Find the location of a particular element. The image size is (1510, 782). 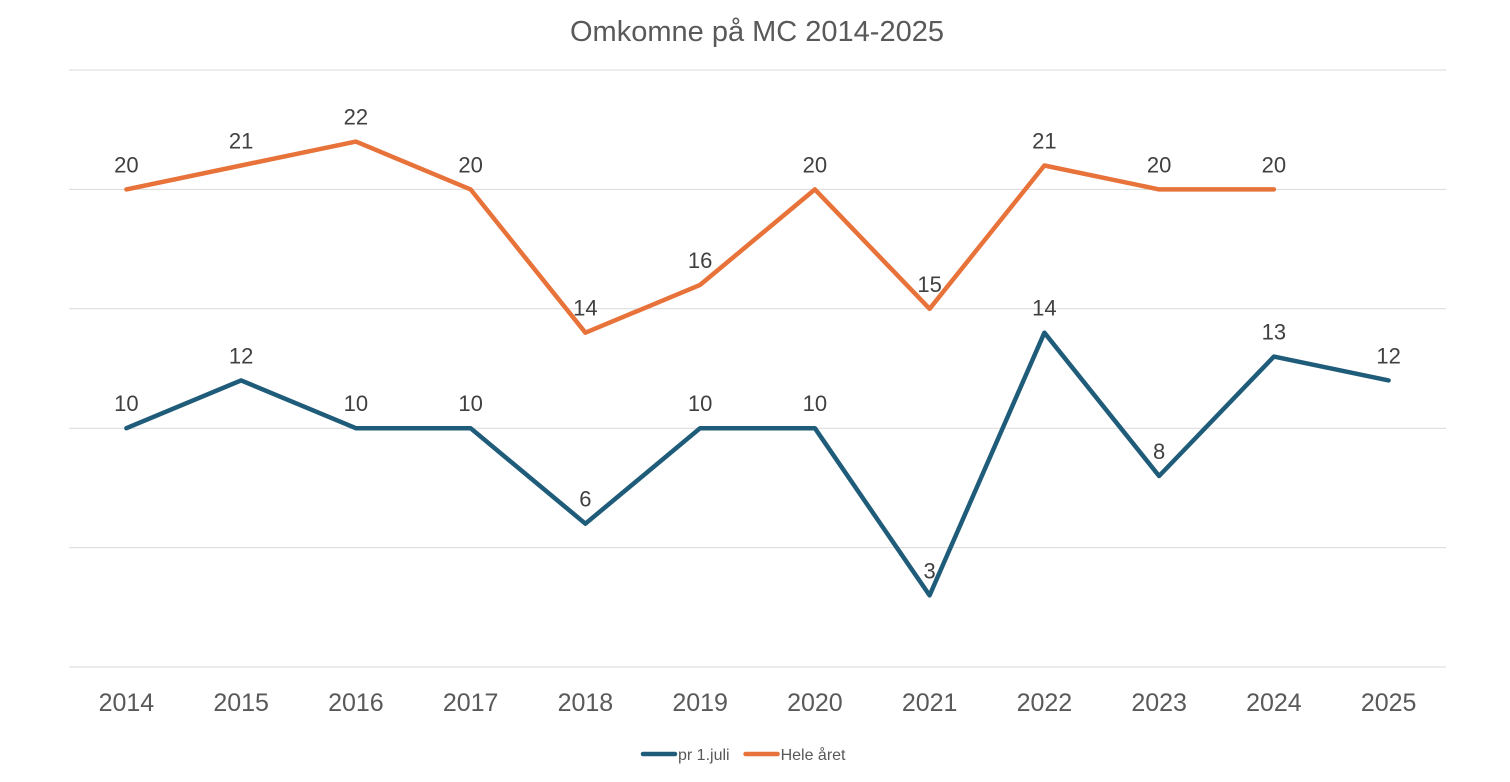

legend-label: Hele året is located at coordinates (813, 755).